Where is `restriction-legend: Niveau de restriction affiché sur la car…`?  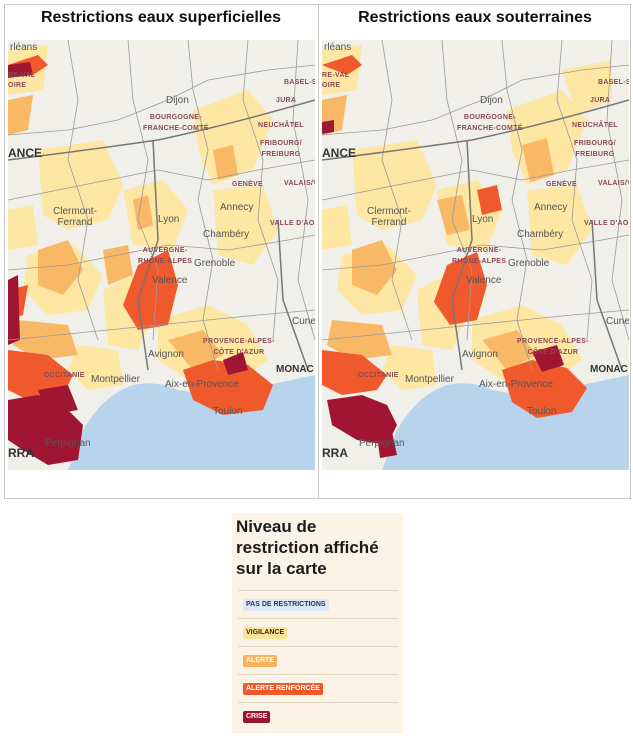 restriction-legend: Niveau de restriction affiché sur la car… is located at coordinates (317, 623).